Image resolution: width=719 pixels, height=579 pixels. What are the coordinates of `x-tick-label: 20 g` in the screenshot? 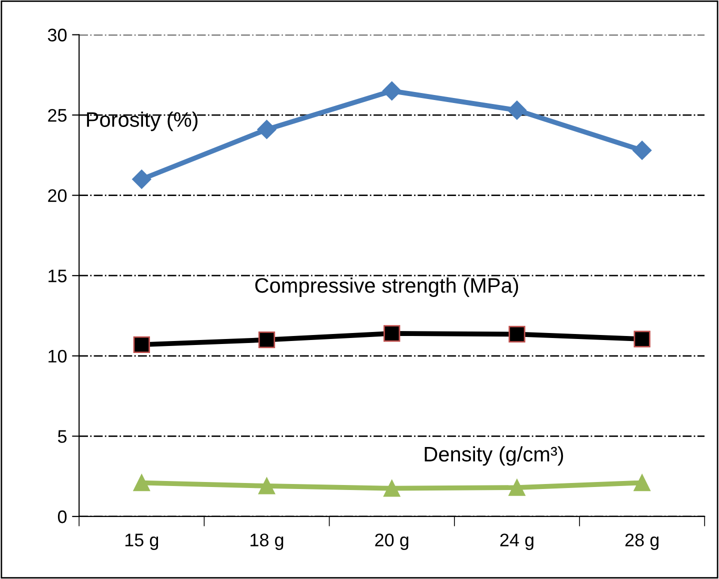 It's located at (391, 542).